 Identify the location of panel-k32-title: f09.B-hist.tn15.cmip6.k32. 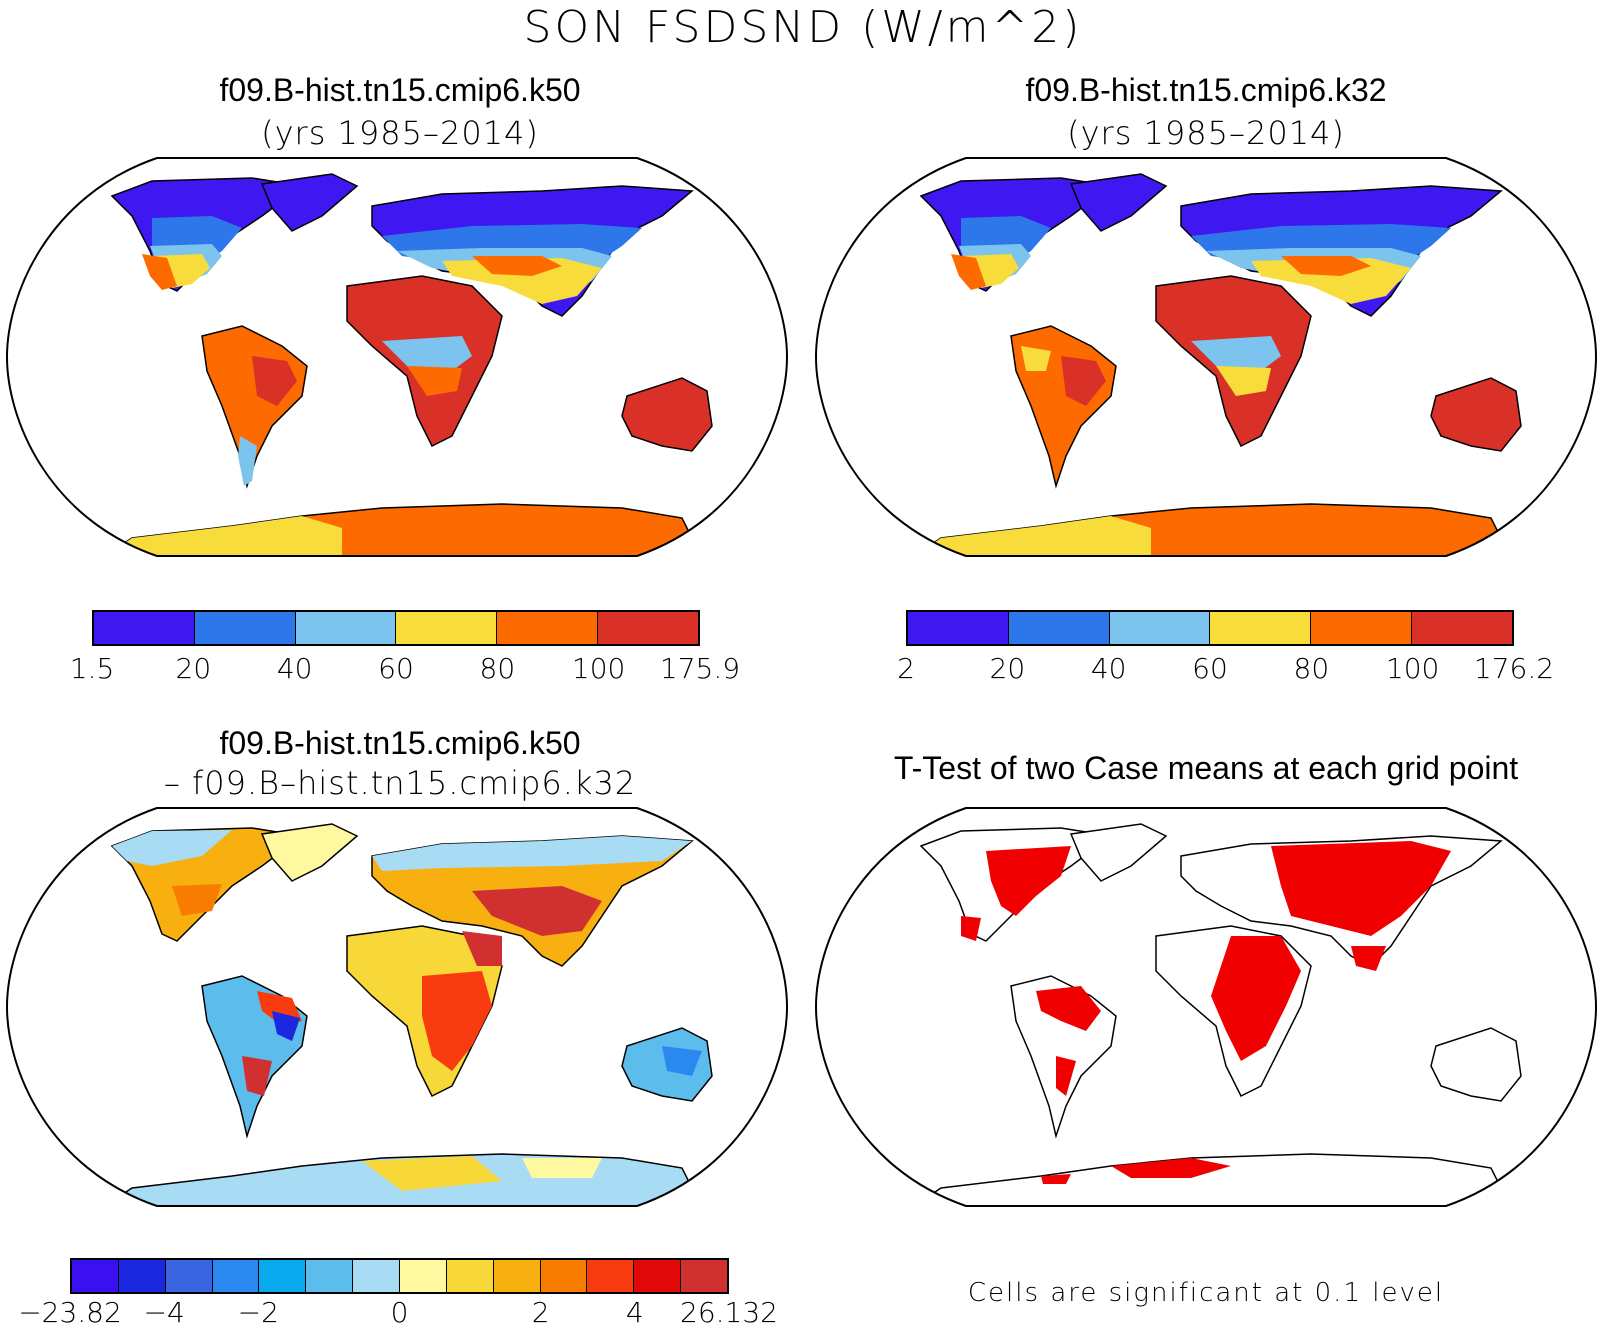
(1206, 90).